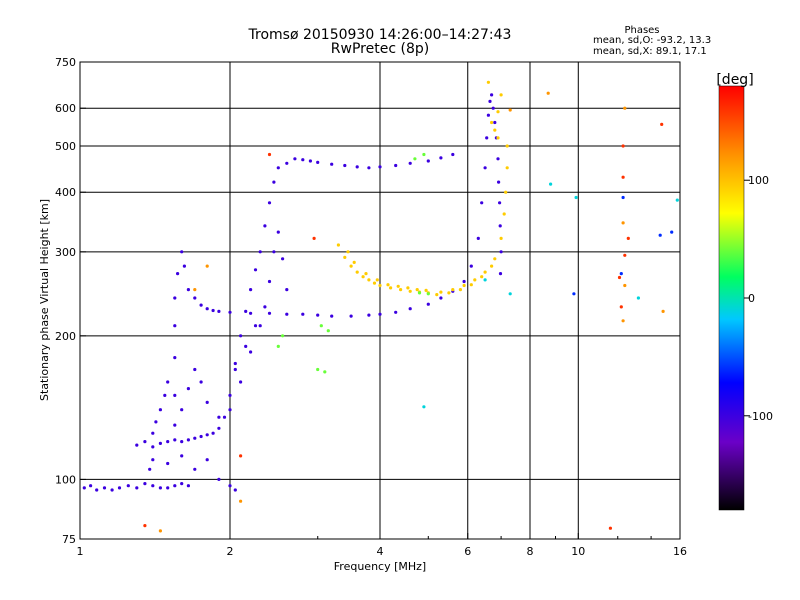  I want to click on y-tick-label: 100, so click(65, 479).